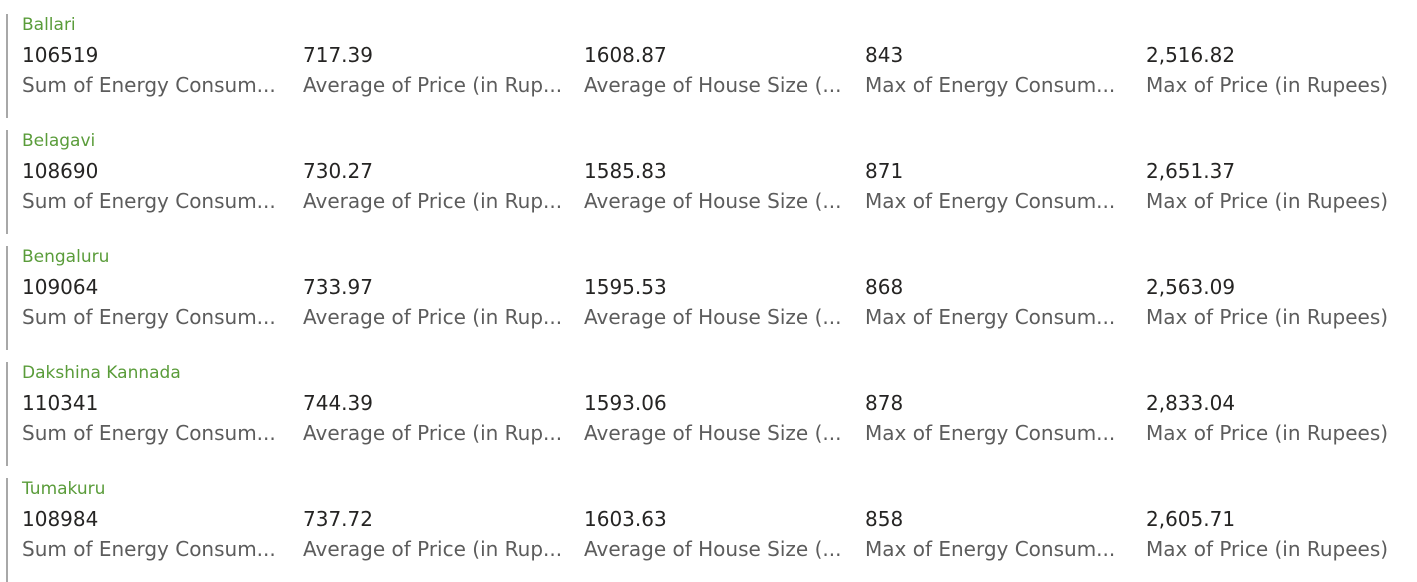 This screenshot has height=582, width=1417. Describe the element at coordinates (884, 519) in the screenshot. I see `metric-value: 858` at that location.